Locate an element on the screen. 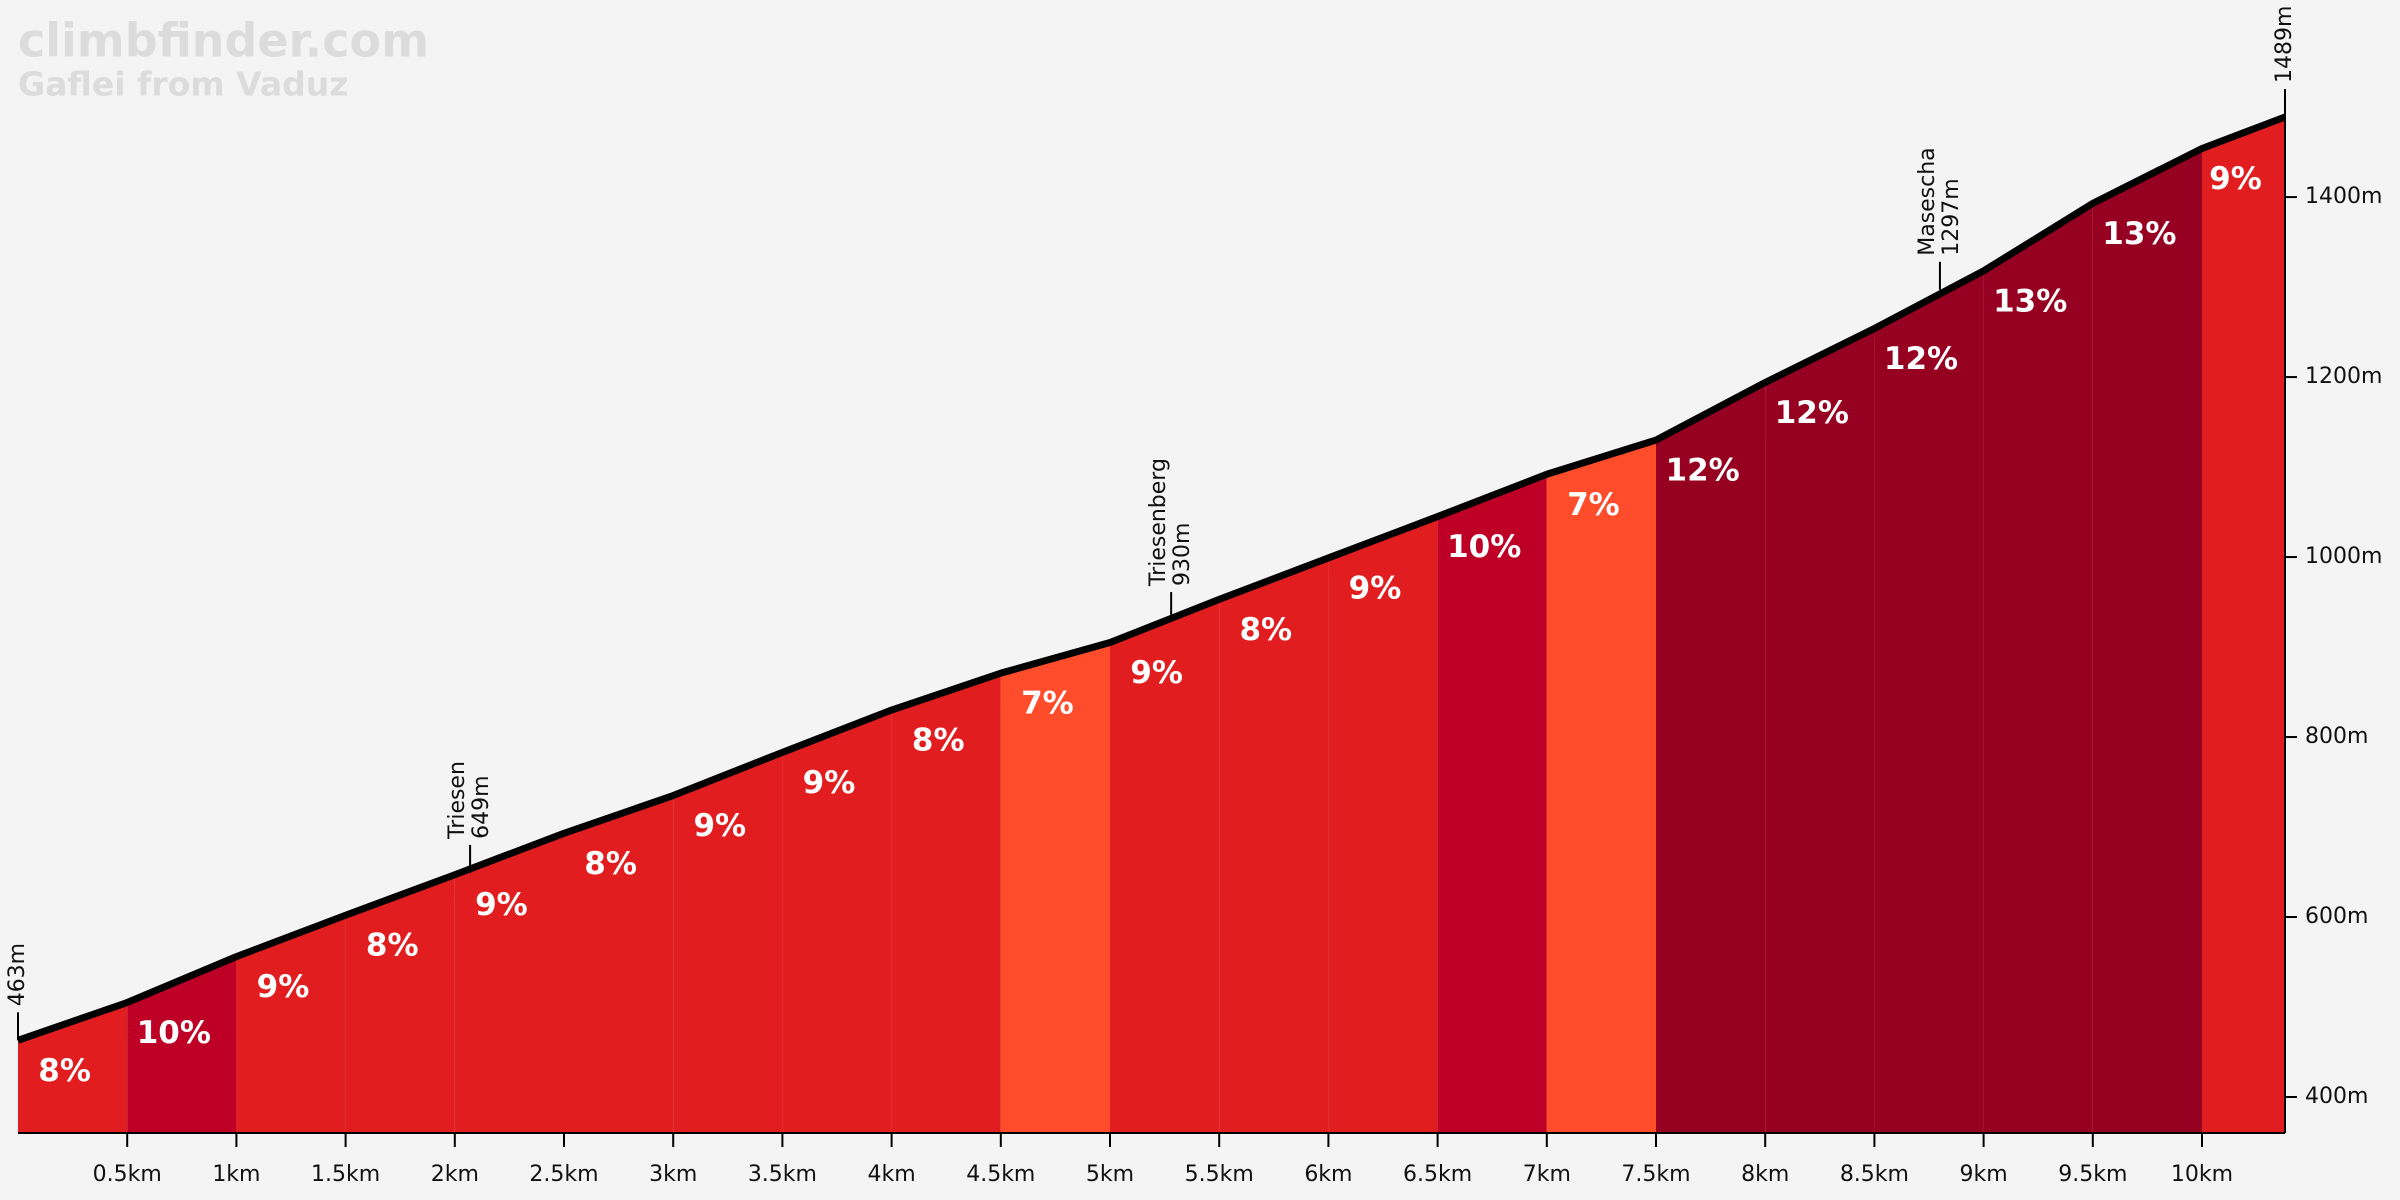 This screenshot has height=1200, width=2400. x-tick-label: 7.5km is located at coordinates (1655, 1174).